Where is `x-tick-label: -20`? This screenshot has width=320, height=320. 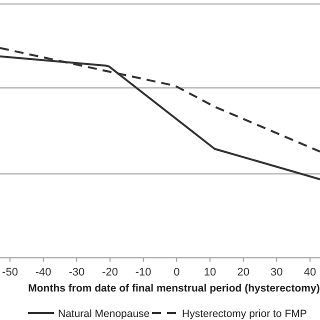
x-tick-label: -20 is located at coordinates (110, 272).